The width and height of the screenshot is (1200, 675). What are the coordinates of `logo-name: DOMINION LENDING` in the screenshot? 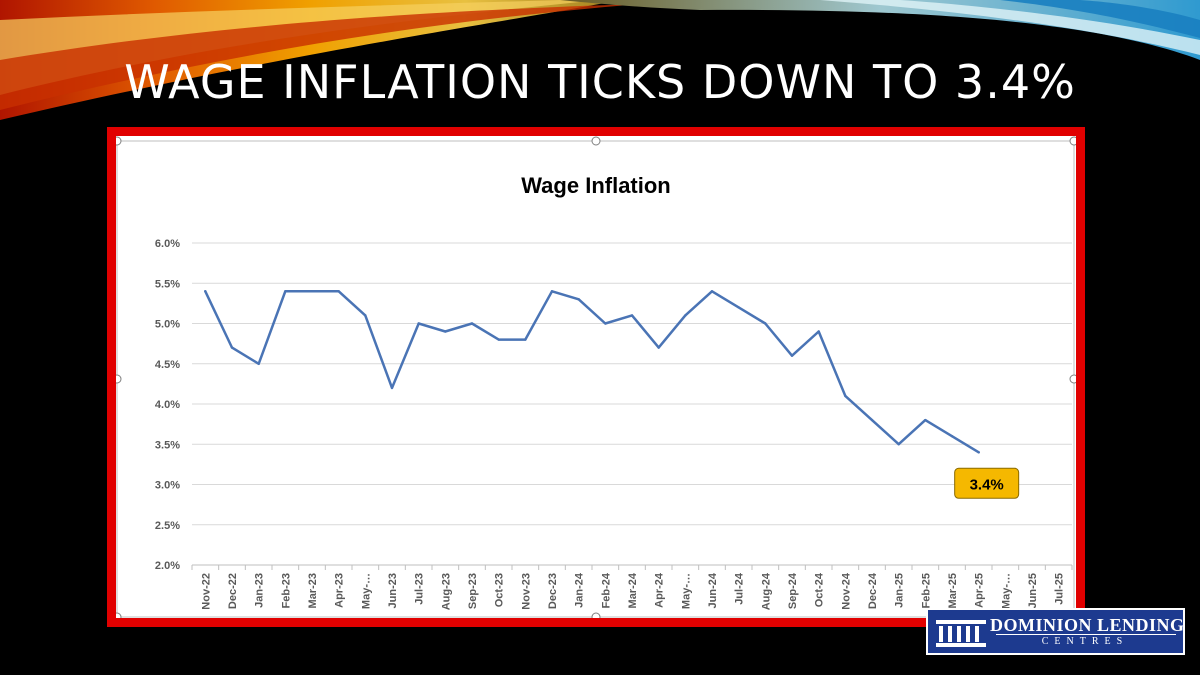 It's located at (1087, 625).